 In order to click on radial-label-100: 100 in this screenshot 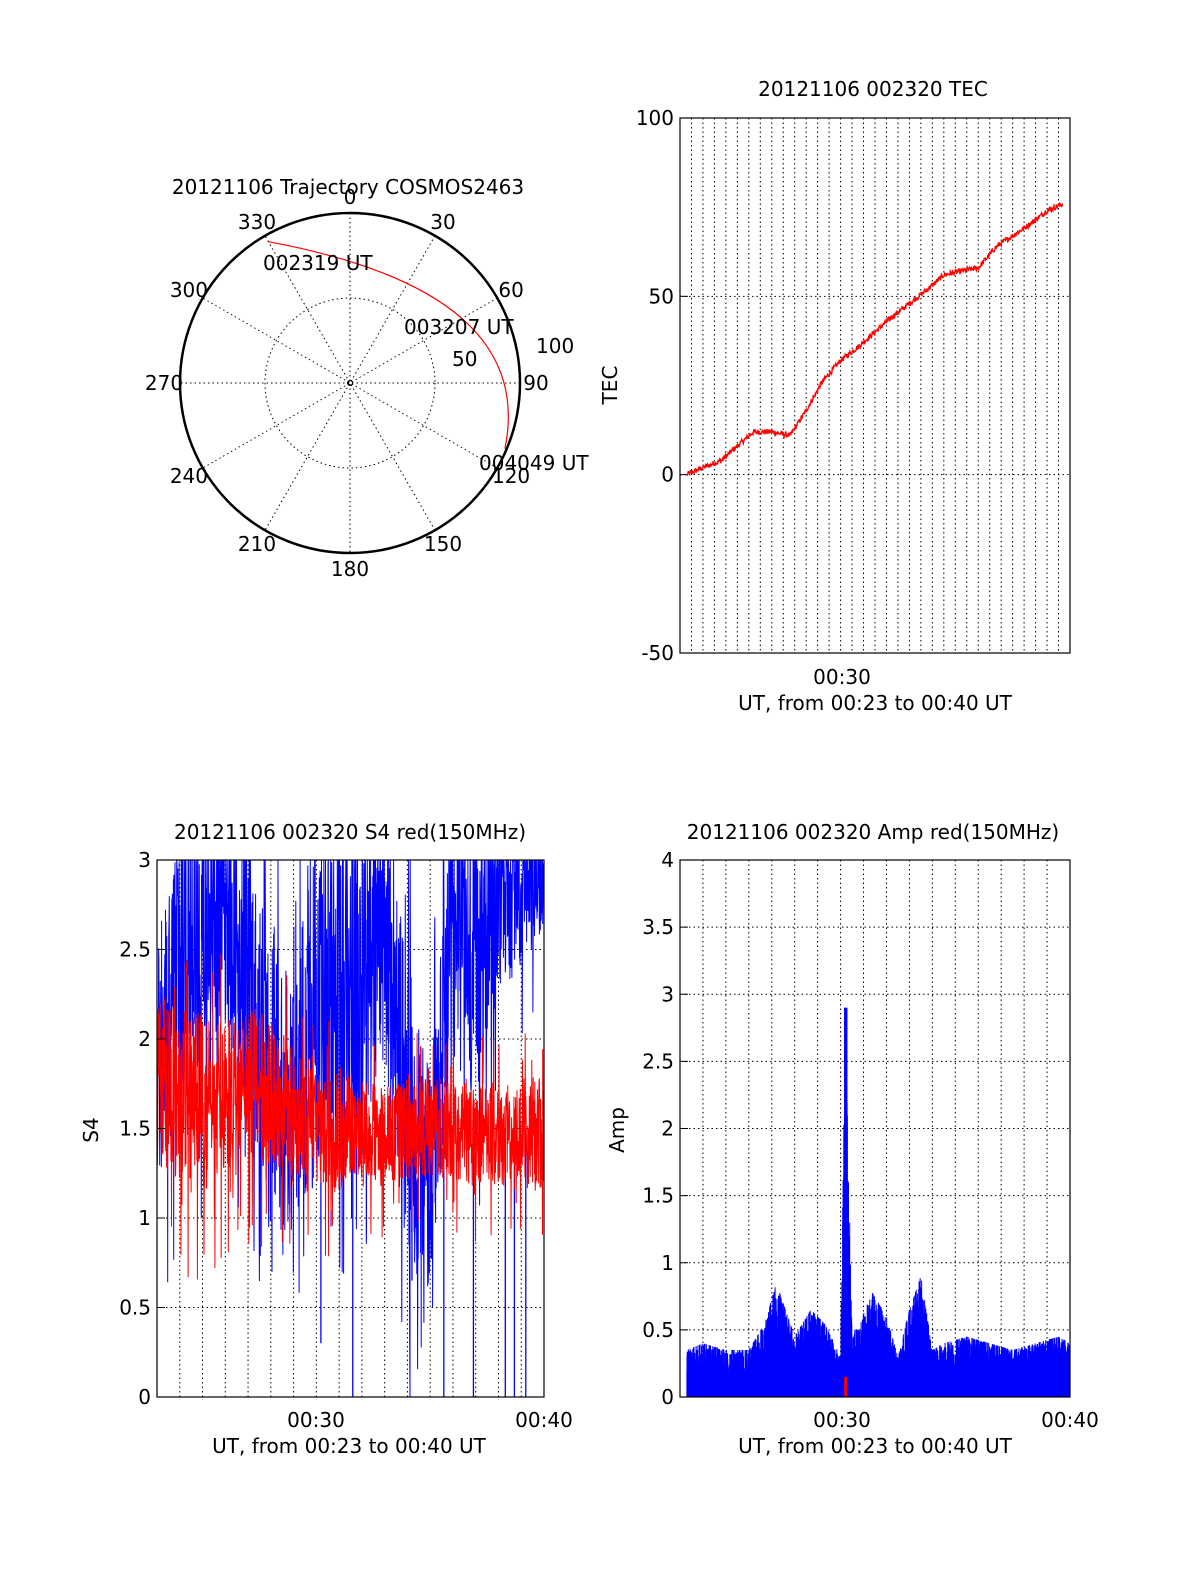, I will do `click(555, 346)`.